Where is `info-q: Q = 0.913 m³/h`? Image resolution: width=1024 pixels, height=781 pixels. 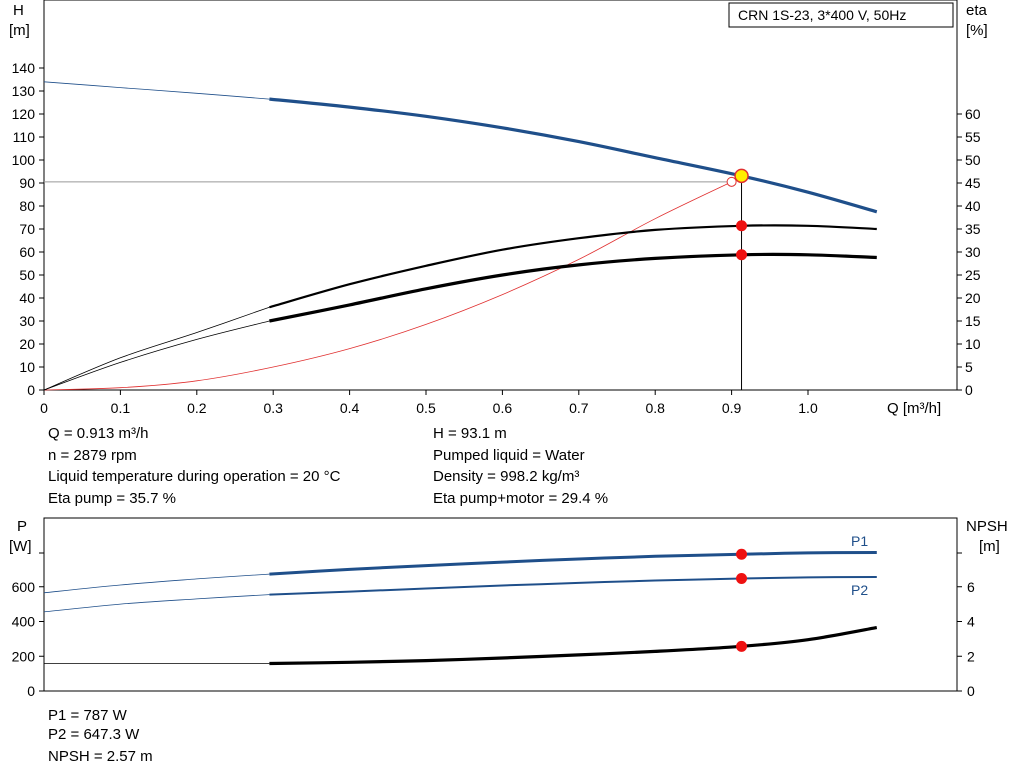 info-q: Q = 0.913 m³/h is located at coordinates (98, 433).